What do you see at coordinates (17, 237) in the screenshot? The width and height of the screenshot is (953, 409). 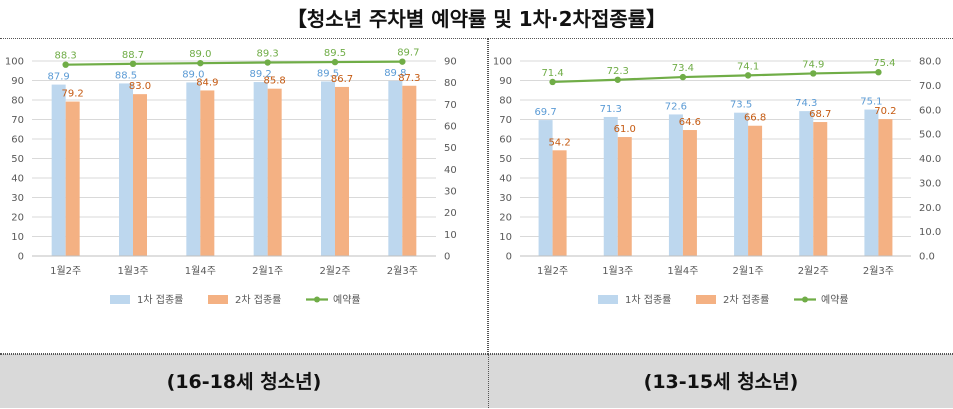 I see `y-left-tick-label: 10` at bounding box center [17, 237].